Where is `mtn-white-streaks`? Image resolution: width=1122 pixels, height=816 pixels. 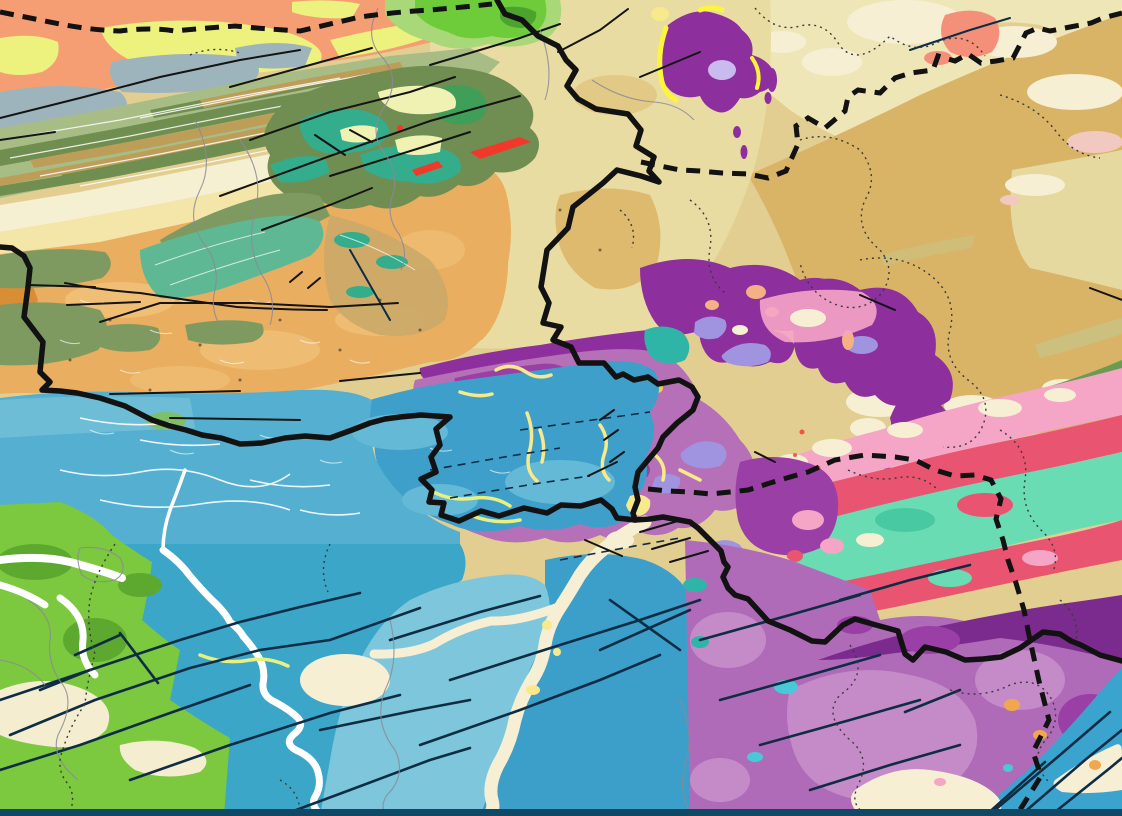
mtn-white-streaks is located at coordinates (285, 258).